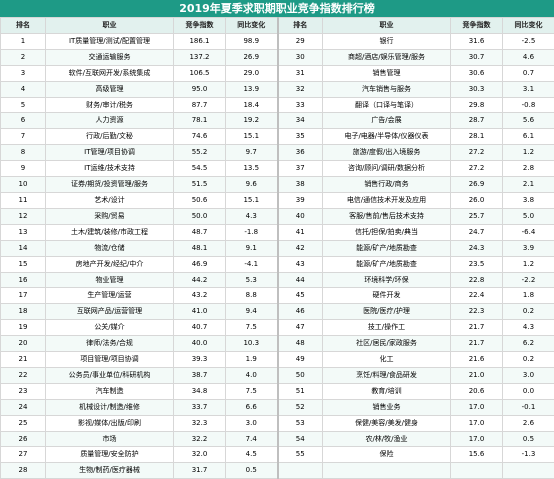  Describe the element at coordinates (252, 455) in the screenshot. I see `change-cell: 4.5` at that location.